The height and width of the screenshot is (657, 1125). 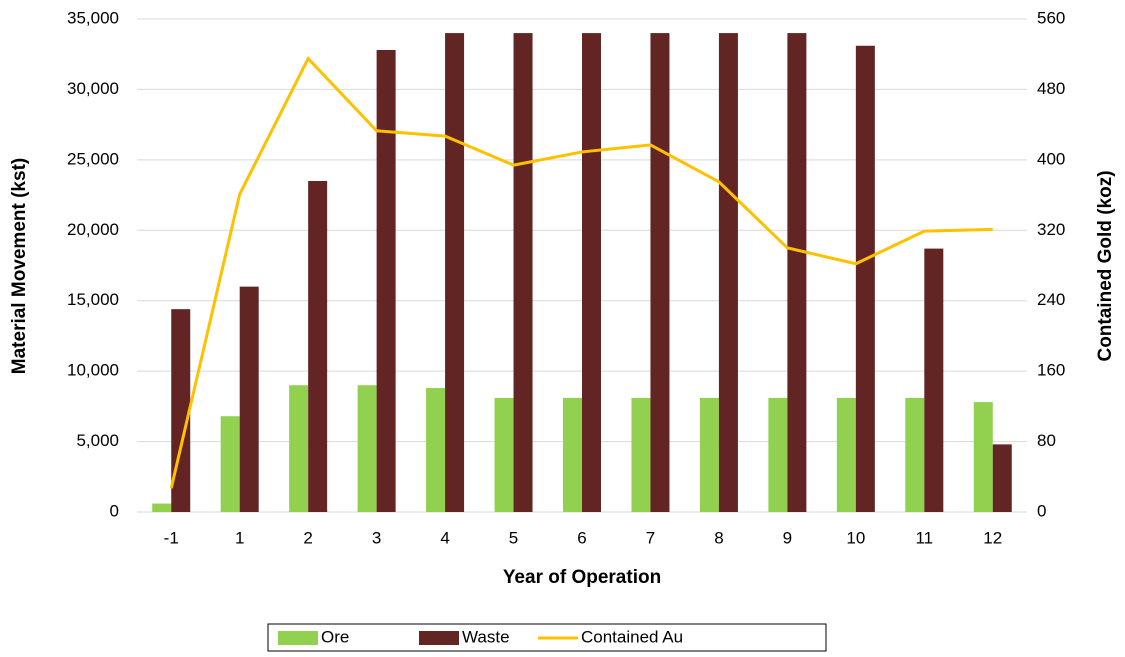 What do you see at coordinates (632, 636) in the screenshot?
I see `legend-label: Contained Au` at bounding box center [632, 636].